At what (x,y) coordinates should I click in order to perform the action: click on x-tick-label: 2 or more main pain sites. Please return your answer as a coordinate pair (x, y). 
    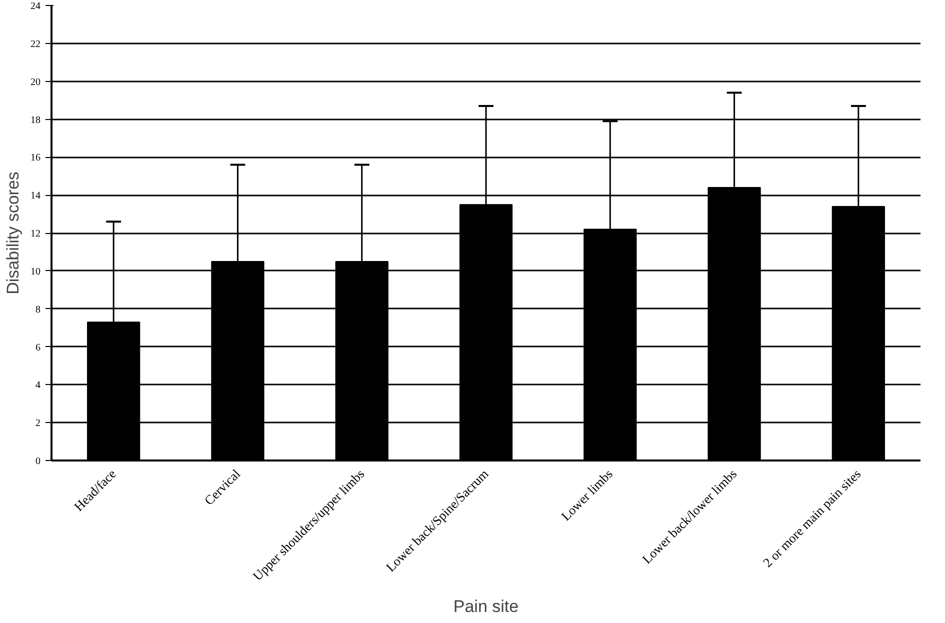
    Looking at the image, I should click on (812, 518).